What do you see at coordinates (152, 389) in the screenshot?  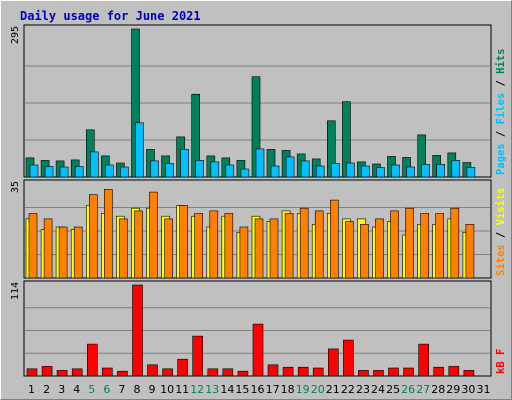 I see `x-tick-label: 9` at bounding box center [152, 389].